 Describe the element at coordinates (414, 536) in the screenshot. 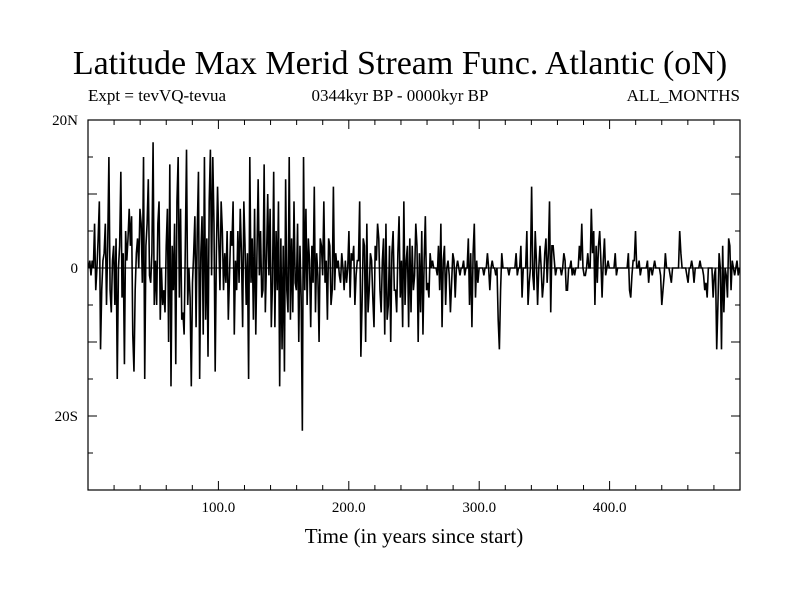

I see `x-axis-label: Time (in years since start)` at that location.